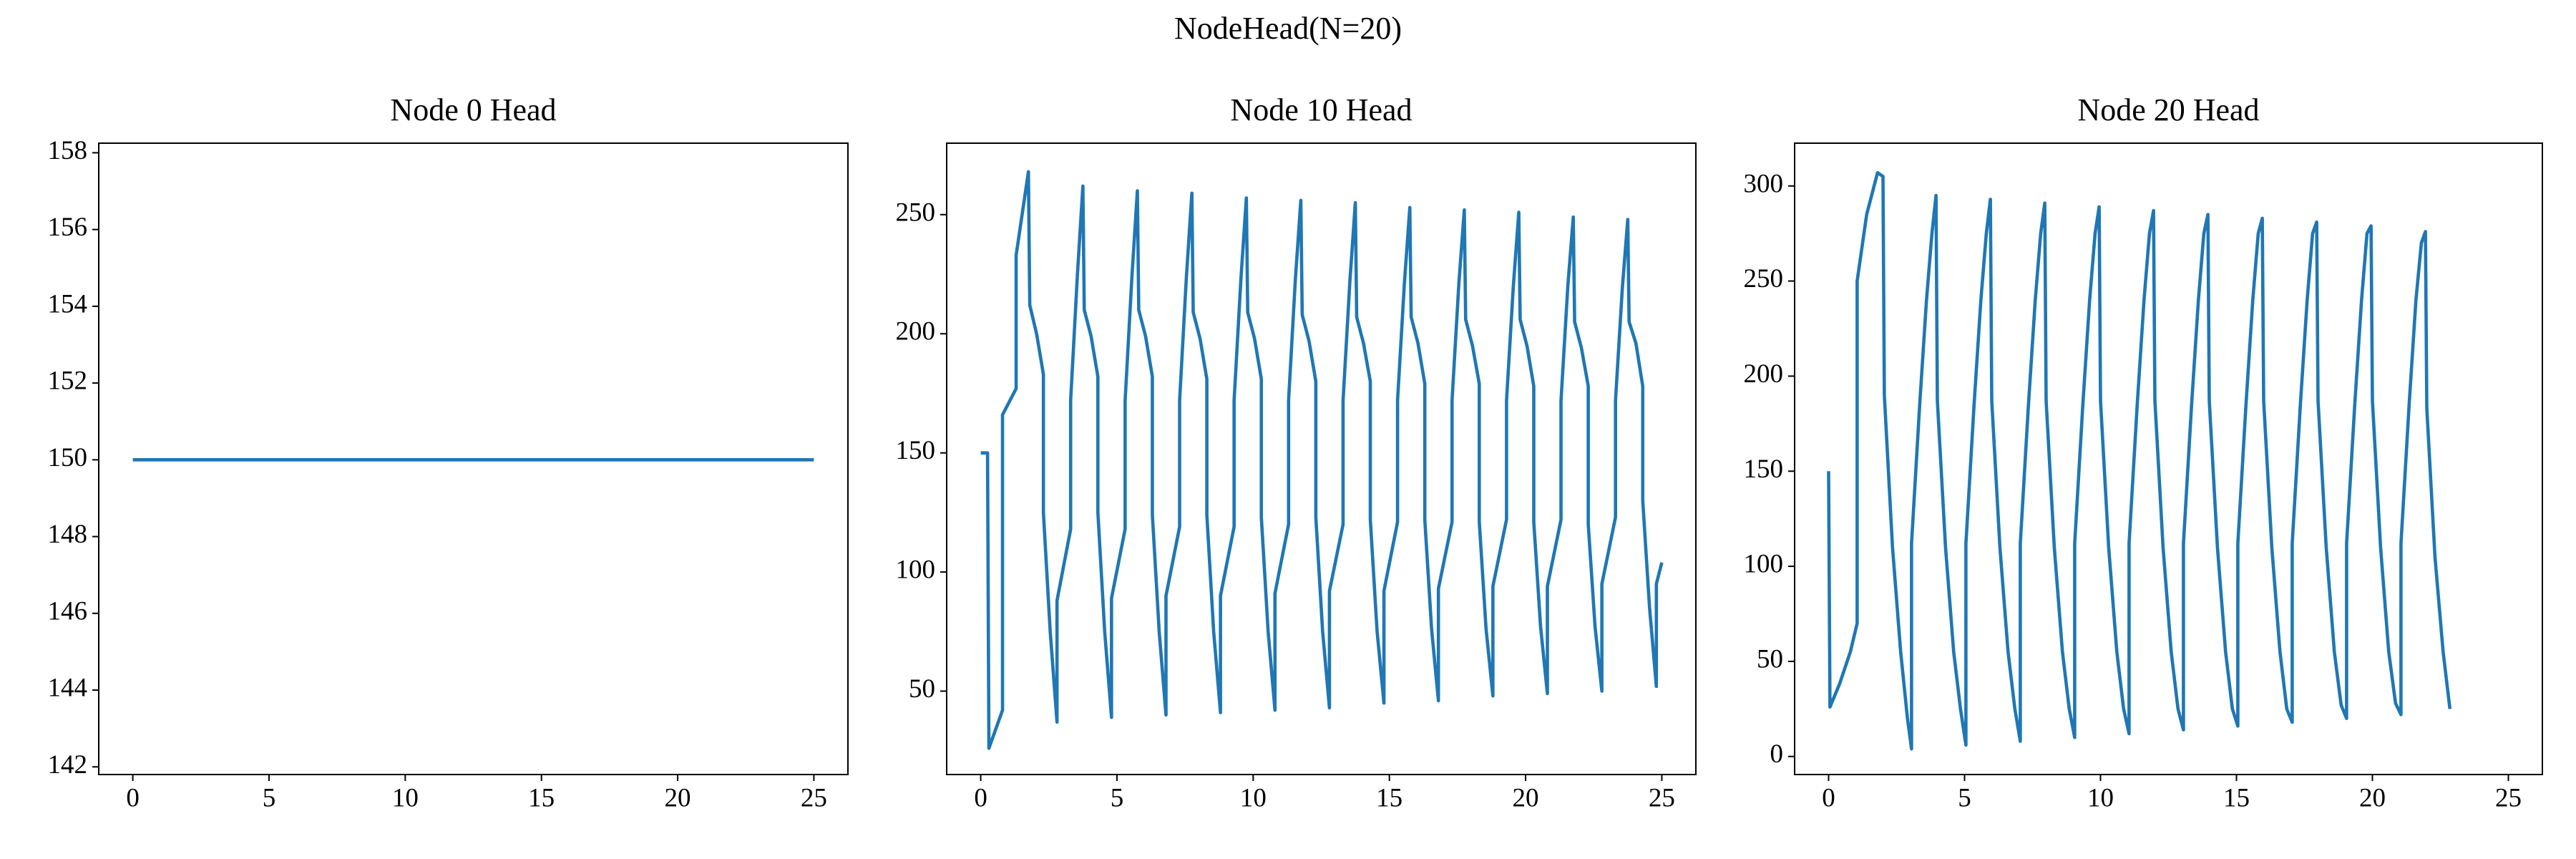 The width and height of the screenshot is (2576, 859). Describe the element at coordinates (2168, 109) in the screenshot. I see `subplot-title: Node 20 Head` at that location.